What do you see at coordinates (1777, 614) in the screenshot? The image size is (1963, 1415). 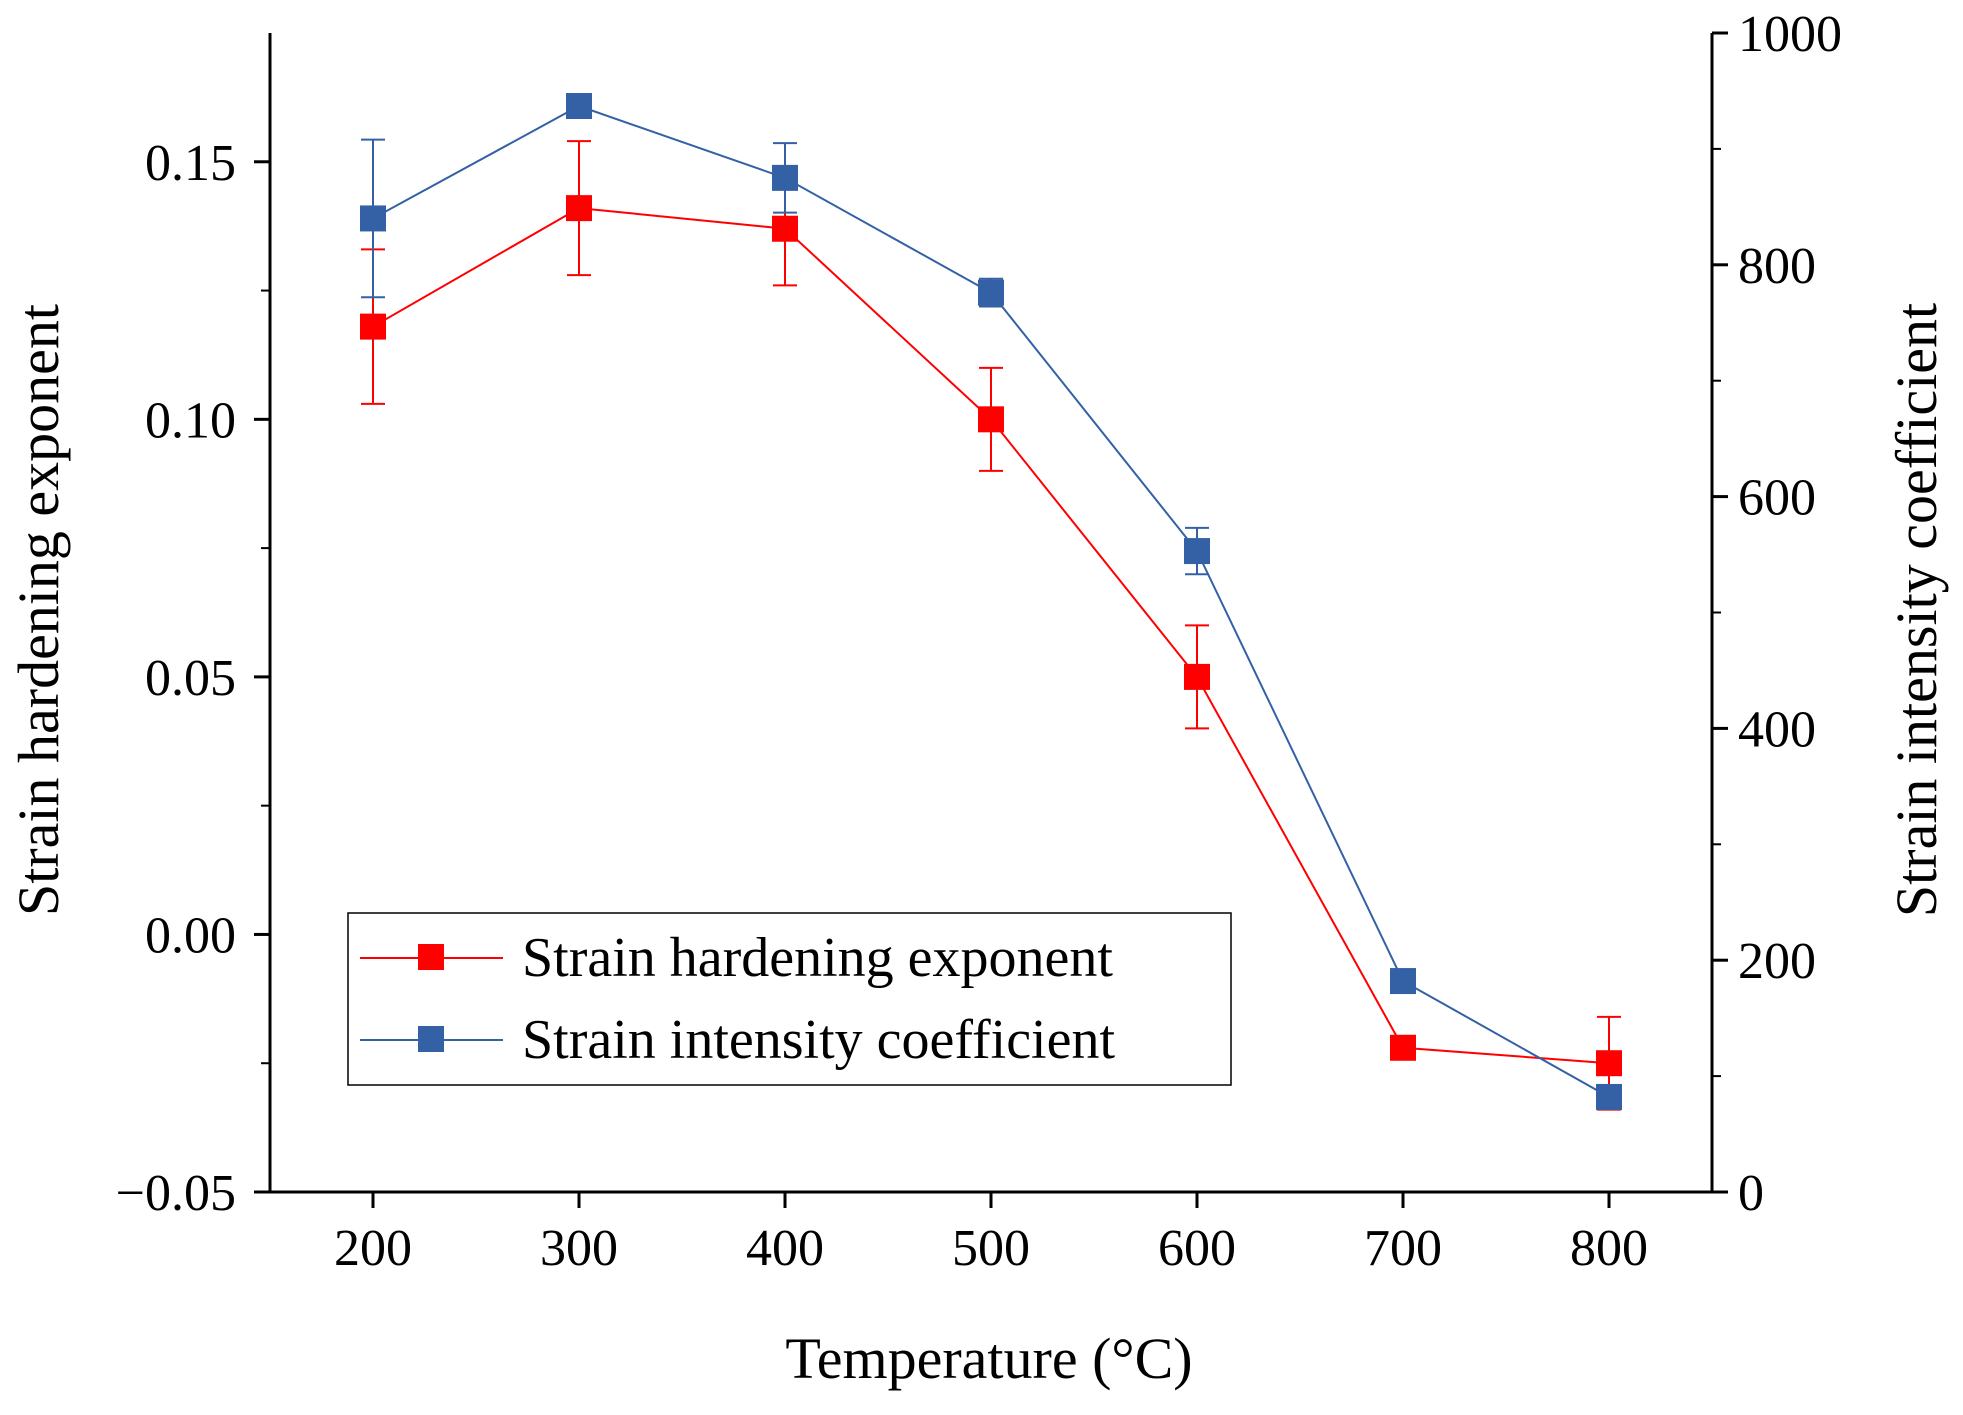 I see `y-right-axis-ticks: 0 200 400 600 800 1000` at bounding box center [1777, 614].